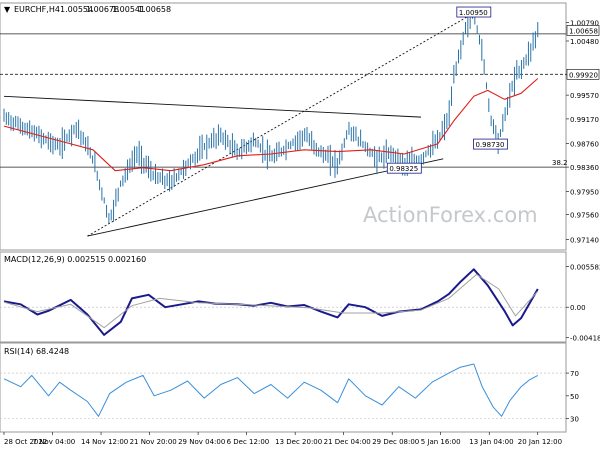 Image resolution: width=600 pixels, height=450 pixels. What do you see at coordinates (585, 268) in the screenshot?
I see `y-tick-label: 0.005582` at bounding box center [585, 268].